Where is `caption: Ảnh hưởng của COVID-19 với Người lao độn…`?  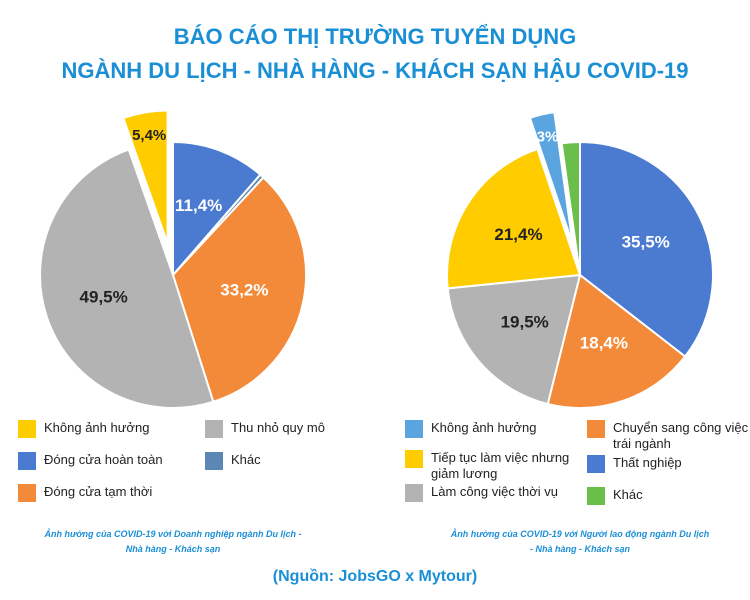
caption: Ảnh hưởng của COVID-19 với Người lao độn… is located at coordinates (580, 541).